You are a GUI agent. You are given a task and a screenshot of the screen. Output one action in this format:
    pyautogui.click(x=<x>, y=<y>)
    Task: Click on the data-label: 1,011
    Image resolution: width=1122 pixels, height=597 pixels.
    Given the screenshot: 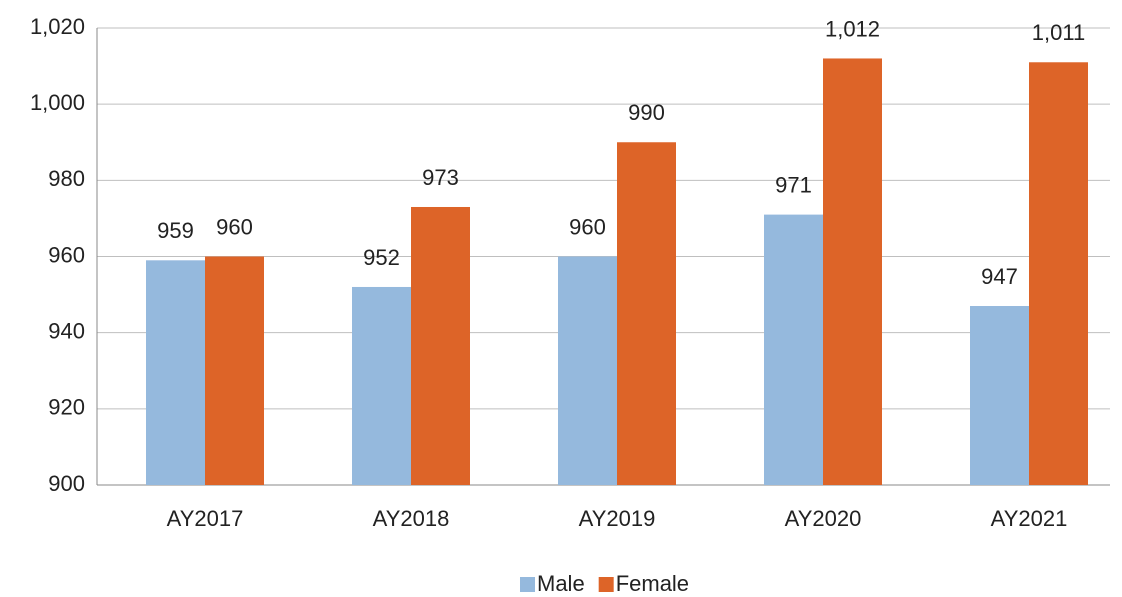 What is the action you would take?
    pyautogui.click(x=1058, y=32)
    